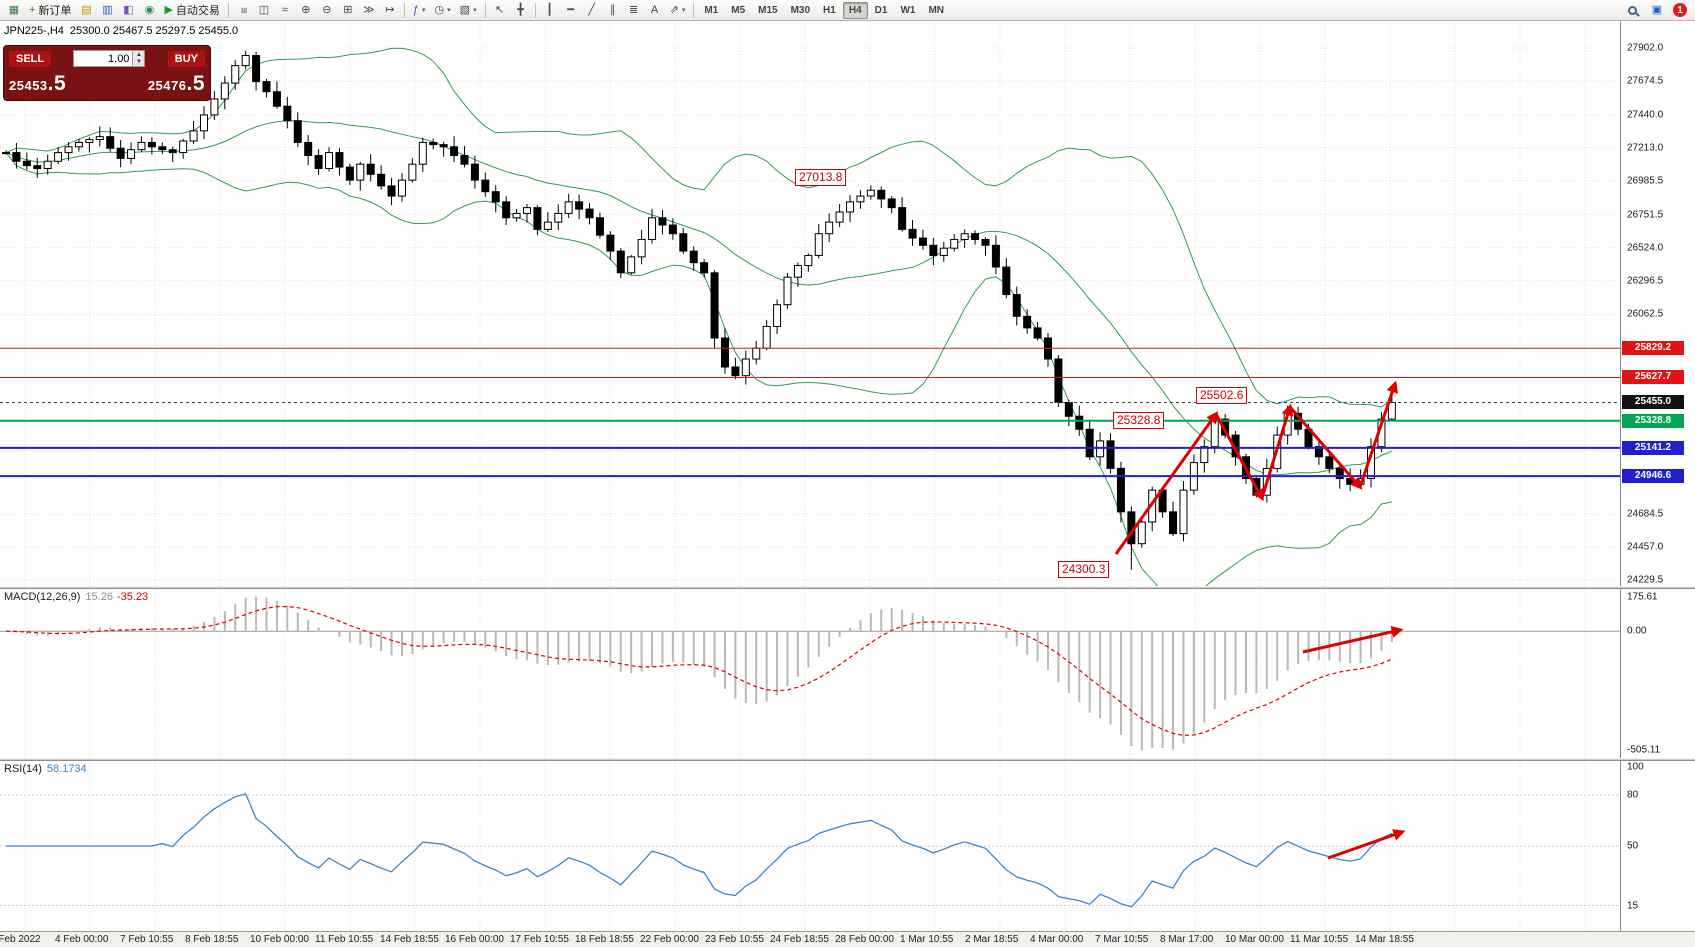 The width and height of the screenshot is (1695, 947). I want to click on dropdown-caret-icon: ▾, so click(475, 10).